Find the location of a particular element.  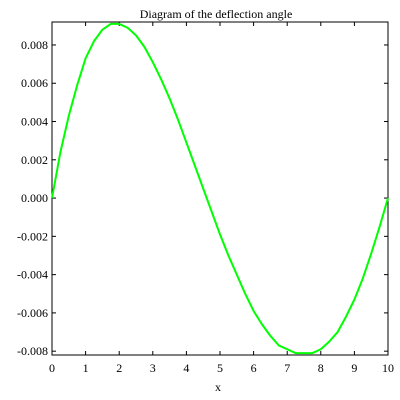

y-tick-label: 0.006 is located at coordinates (34, 83).